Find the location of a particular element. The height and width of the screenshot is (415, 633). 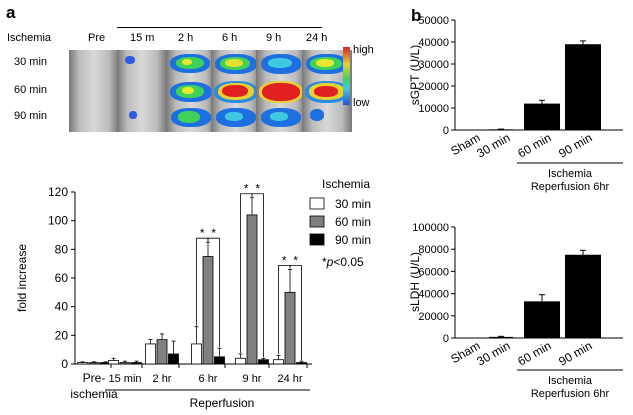

fold-bars is located at coordinates (192, 281).